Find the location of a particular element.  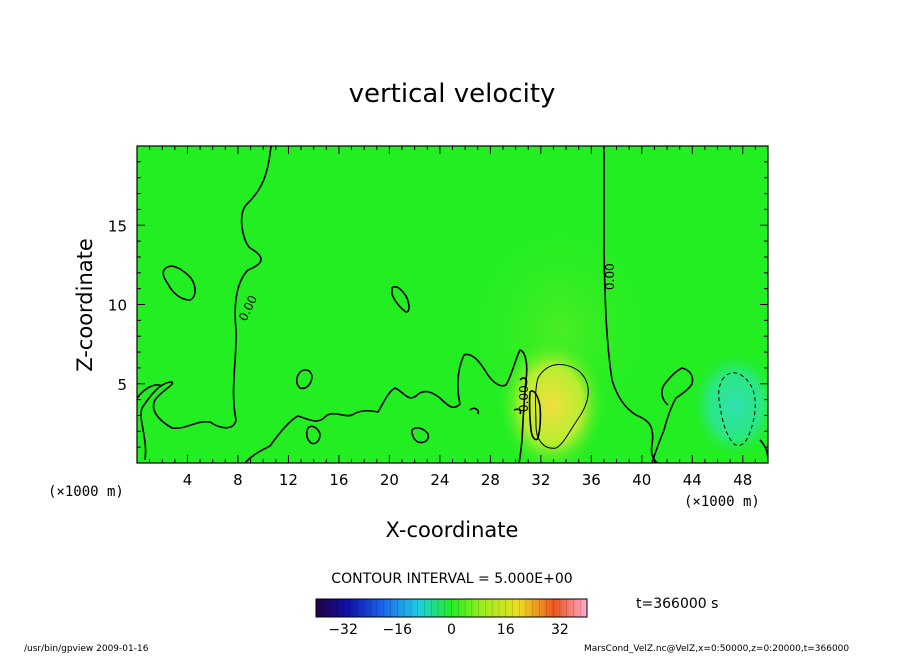

time-label: t=366000 s is located at coordinates (677, 604).